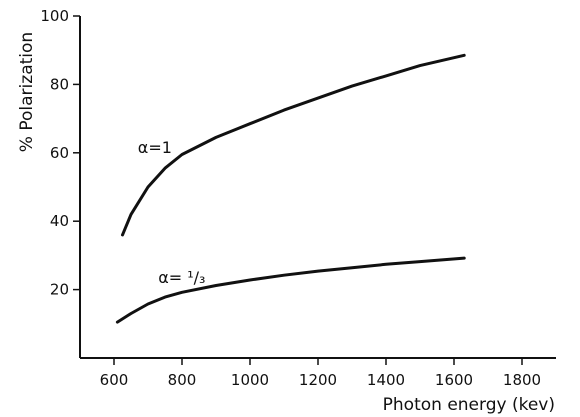  What do you see at coordinates (59, 290) in the screenshot?
I see `y-tick-label: 20` at bounding box center [59, 290].